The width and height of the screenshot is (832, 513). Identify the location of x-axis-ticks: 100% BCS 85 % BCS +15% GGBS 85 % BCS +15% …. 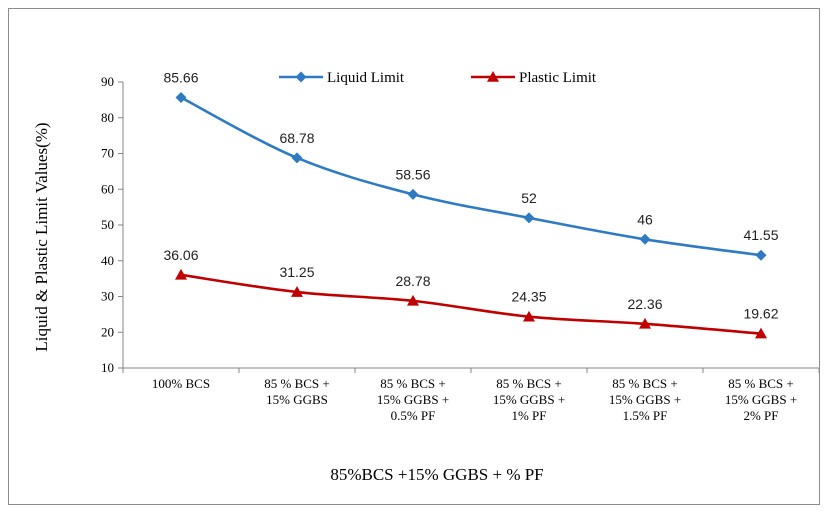
(470, 395).